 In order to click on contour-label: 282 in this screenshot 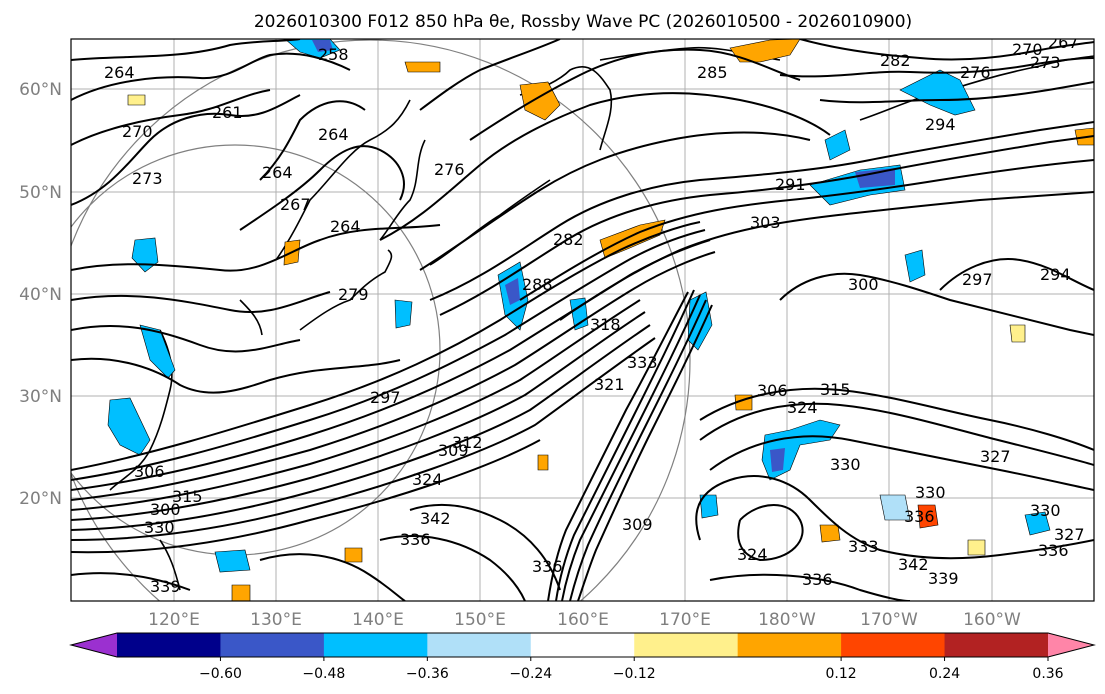, I will do `click(895, 60)`.